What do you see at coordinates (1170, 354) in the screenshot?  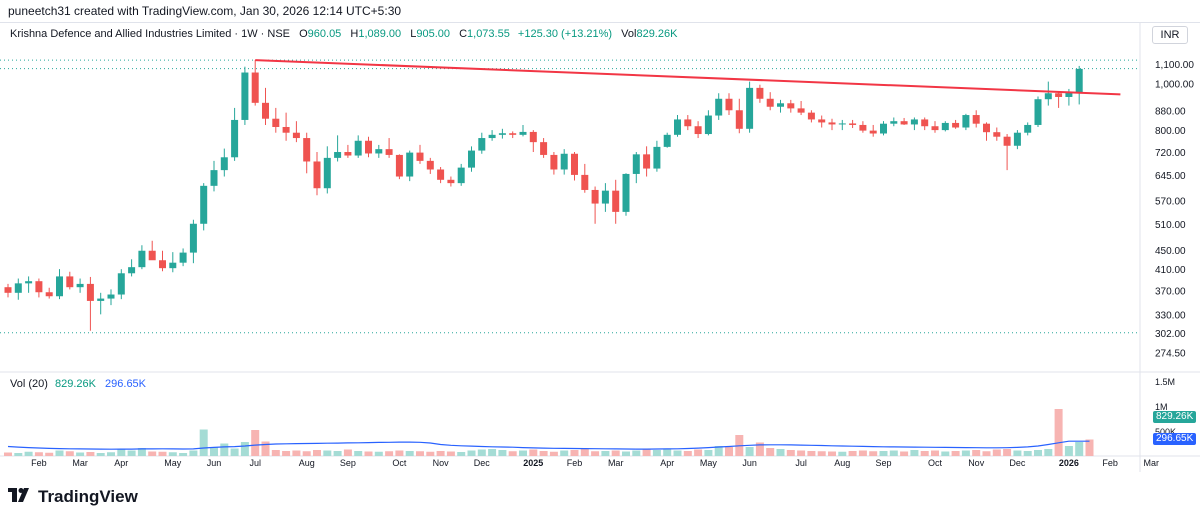 I see `price-tick-label: 274.50` at bounding box center [1170, 354].